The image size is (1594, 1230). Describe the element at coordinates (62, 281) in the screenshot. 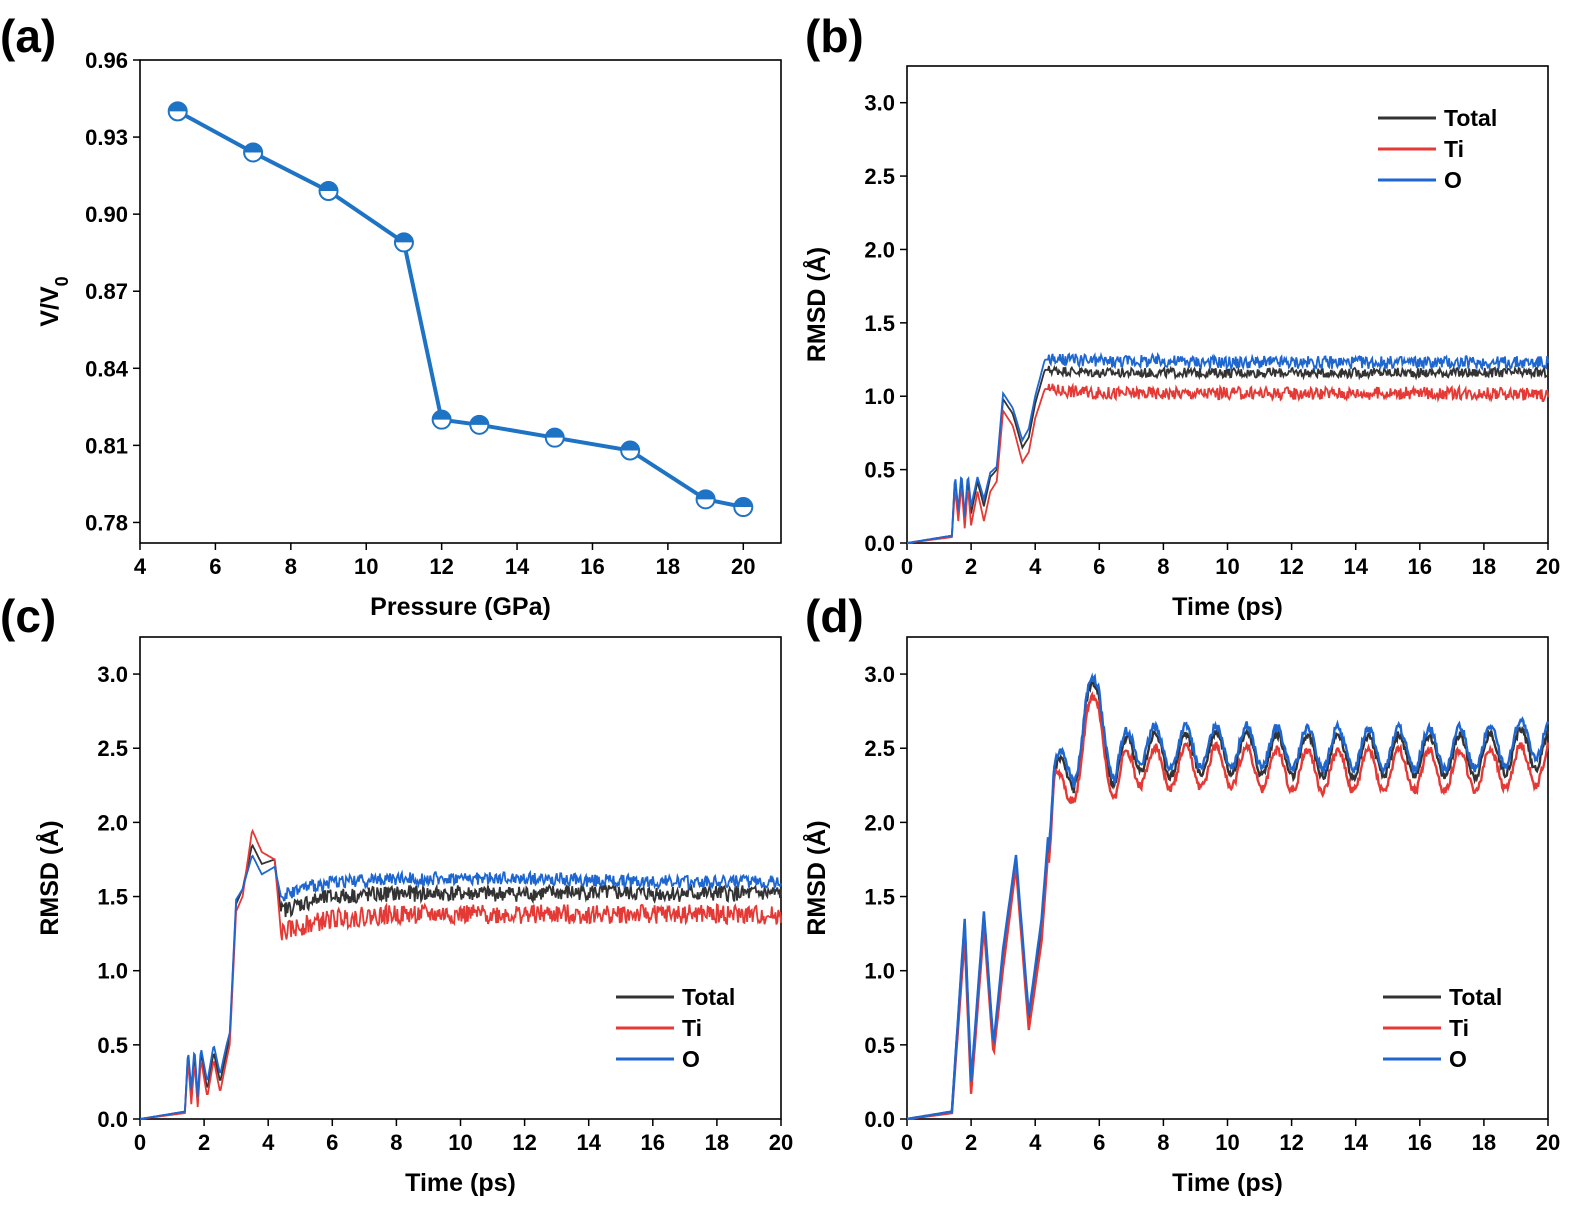

I see `y-axis-subscript: 0` at that location.